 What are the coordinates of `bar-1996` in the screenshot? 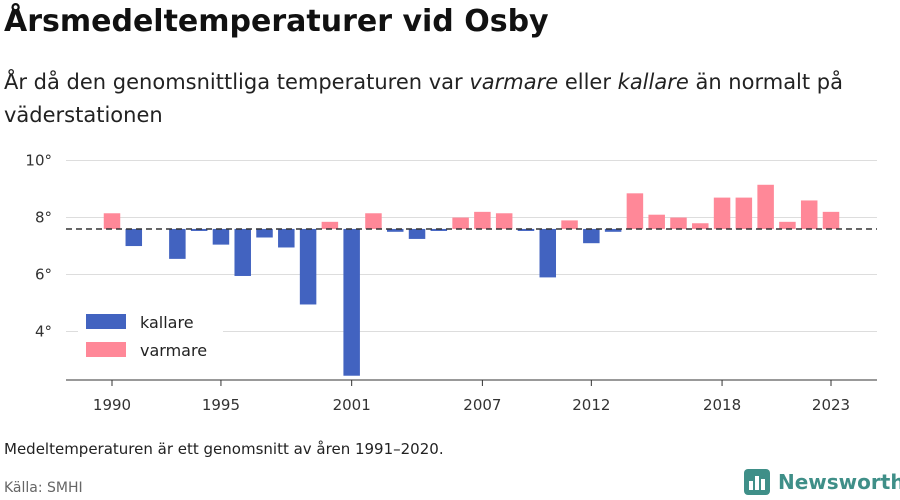 It's located at (242, 252).